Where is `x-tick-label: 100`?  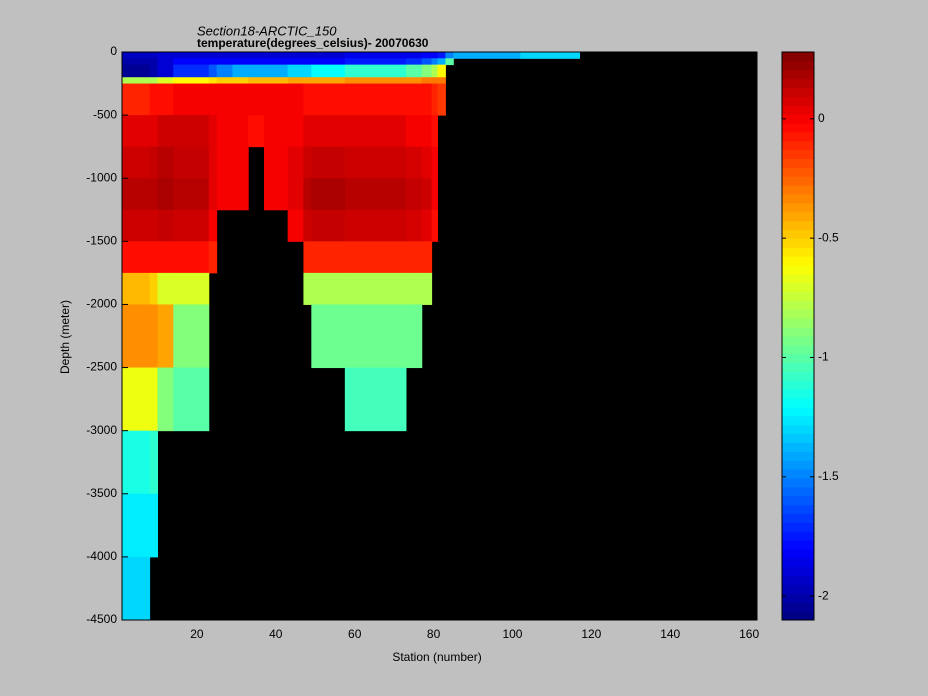 x-tick-label: 100 is located at coordinates (512, 634).